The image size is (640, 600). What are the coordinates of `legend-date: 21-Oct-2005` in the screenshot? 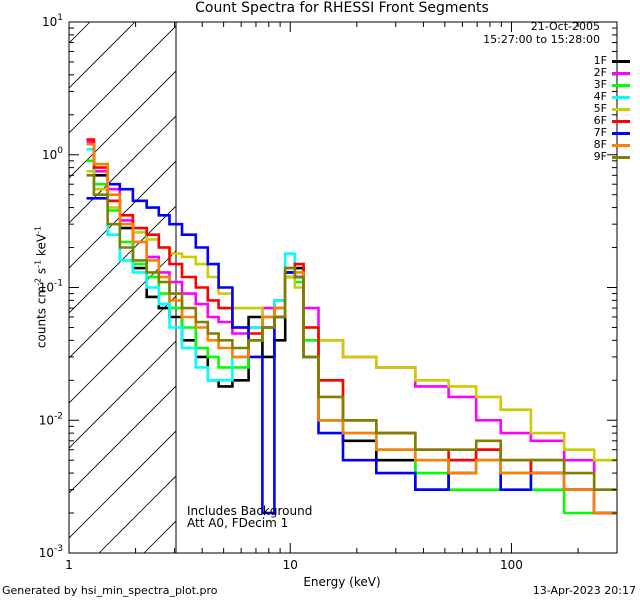 It's located at (565, 26).